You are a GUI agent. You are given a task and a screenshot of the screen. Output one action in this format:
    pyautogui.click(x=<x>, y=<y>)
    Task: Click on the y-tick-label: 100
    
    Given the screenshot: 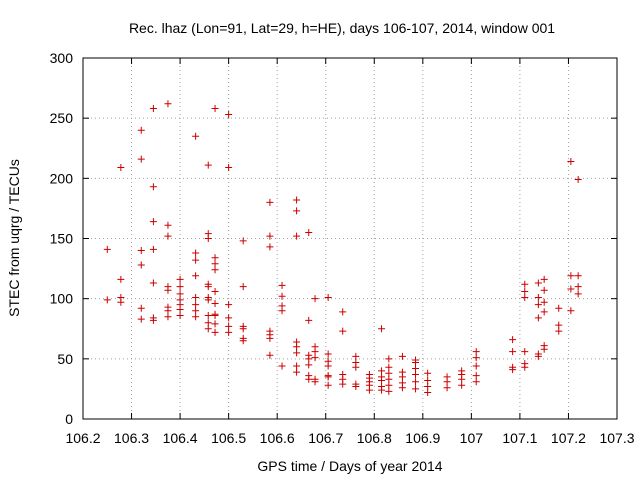 What is the action you would take?
    pyautogui.click(x=62, y=299)
    